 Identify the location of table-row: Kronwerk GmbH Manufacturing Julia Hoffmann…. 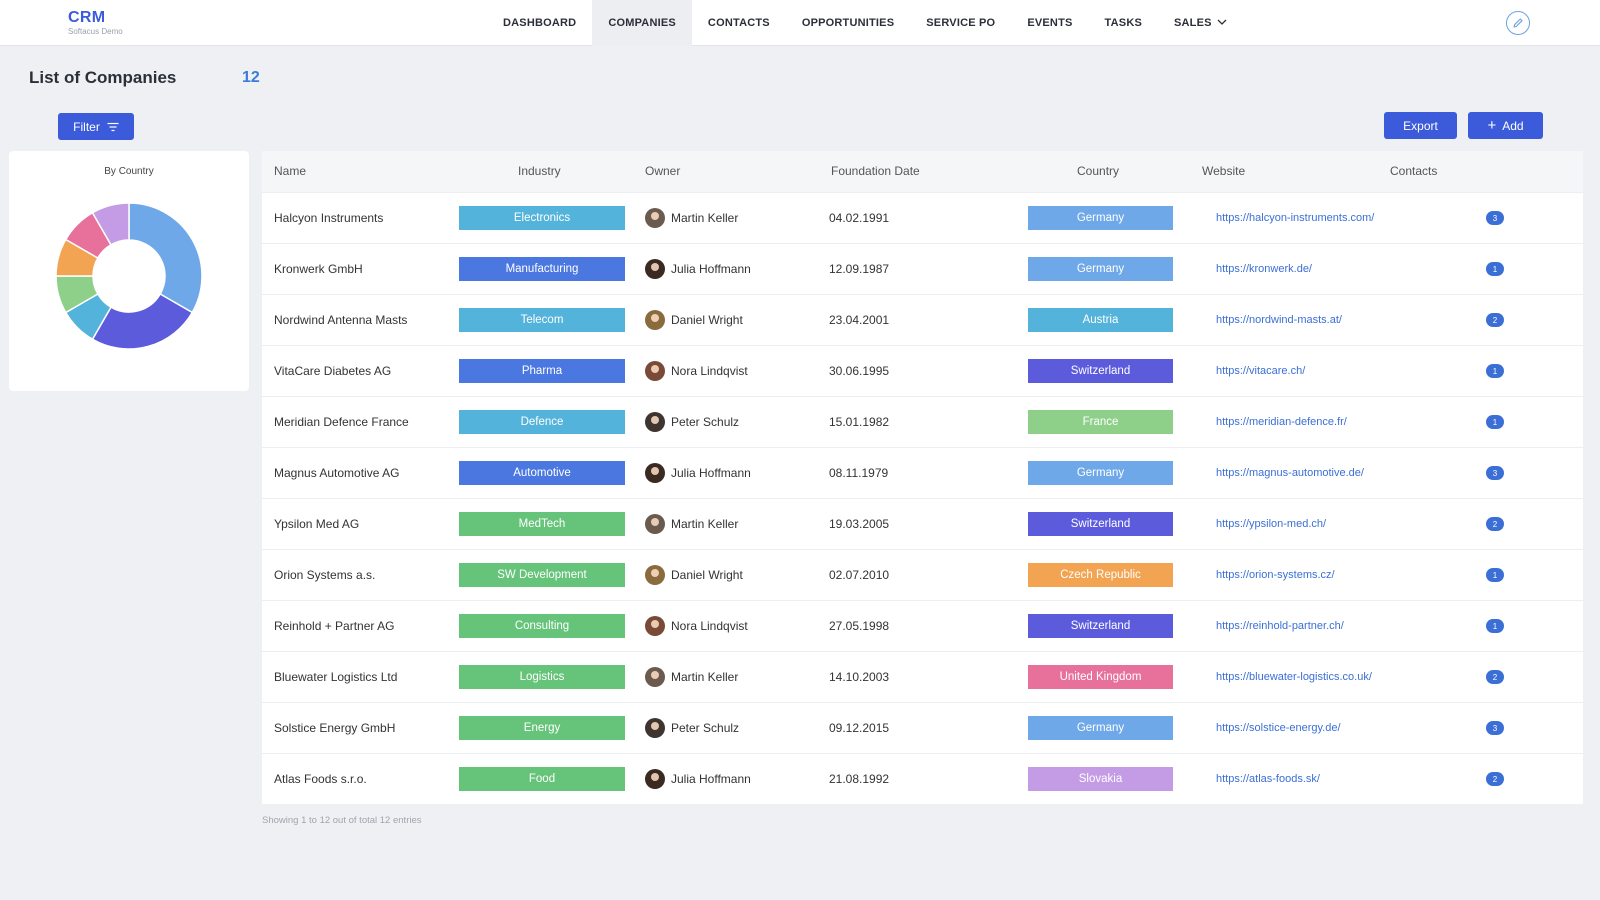
(922, 268).